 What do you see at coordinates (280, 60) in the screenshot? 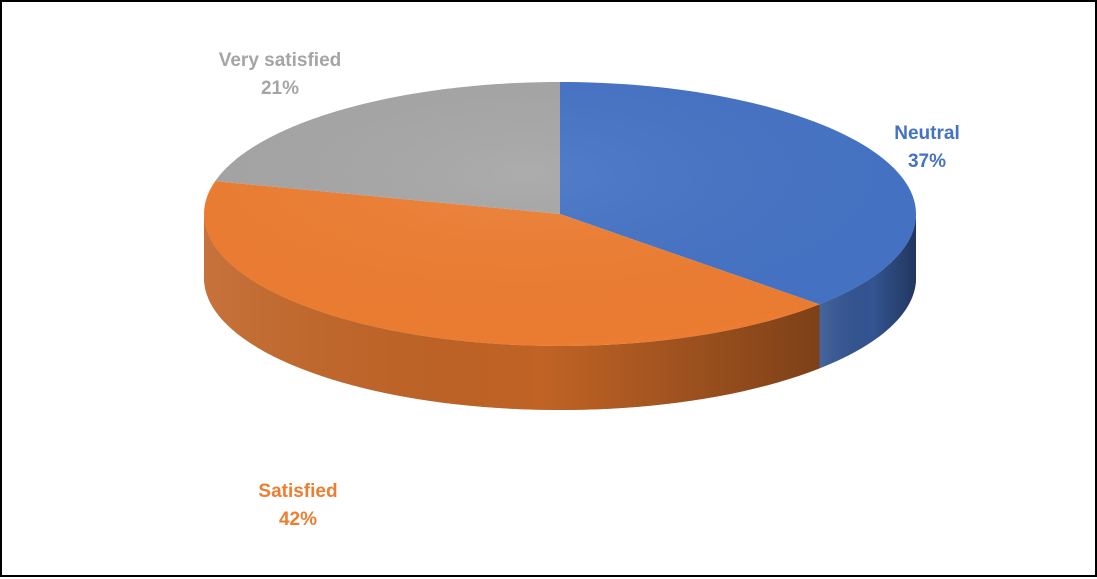
I see `slice-label-very-satisfied: Very satisfied` at bounding box center [280, 60].